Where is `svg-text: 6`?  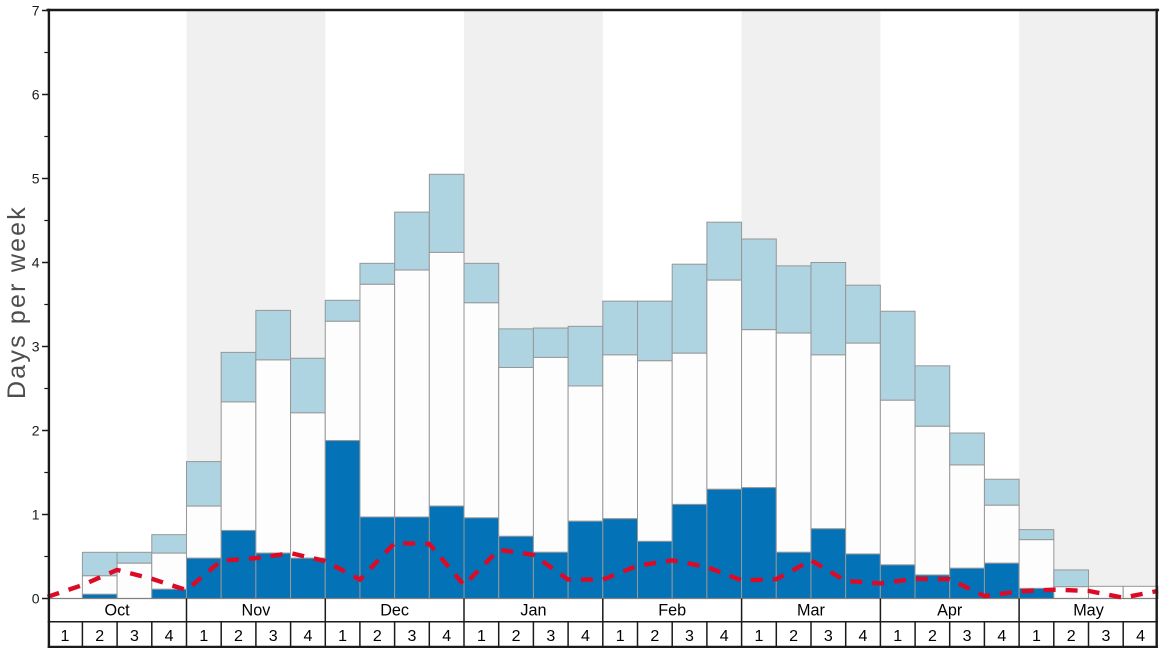 svg-text: 6 is located at coordinates (36, 95).